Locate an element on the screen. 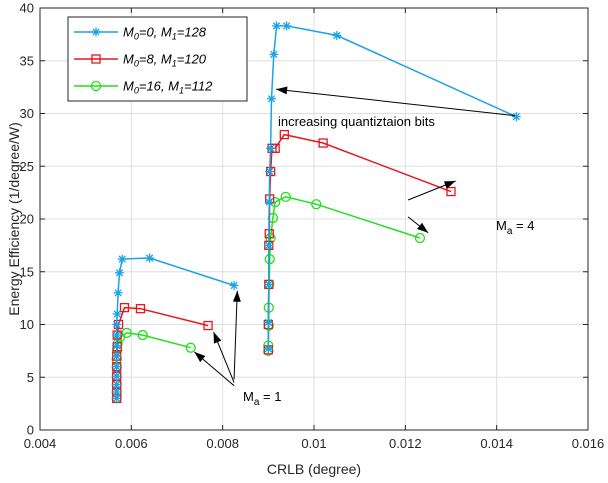  x-tick-label: 0.004 is located at coordinates (40, 443).